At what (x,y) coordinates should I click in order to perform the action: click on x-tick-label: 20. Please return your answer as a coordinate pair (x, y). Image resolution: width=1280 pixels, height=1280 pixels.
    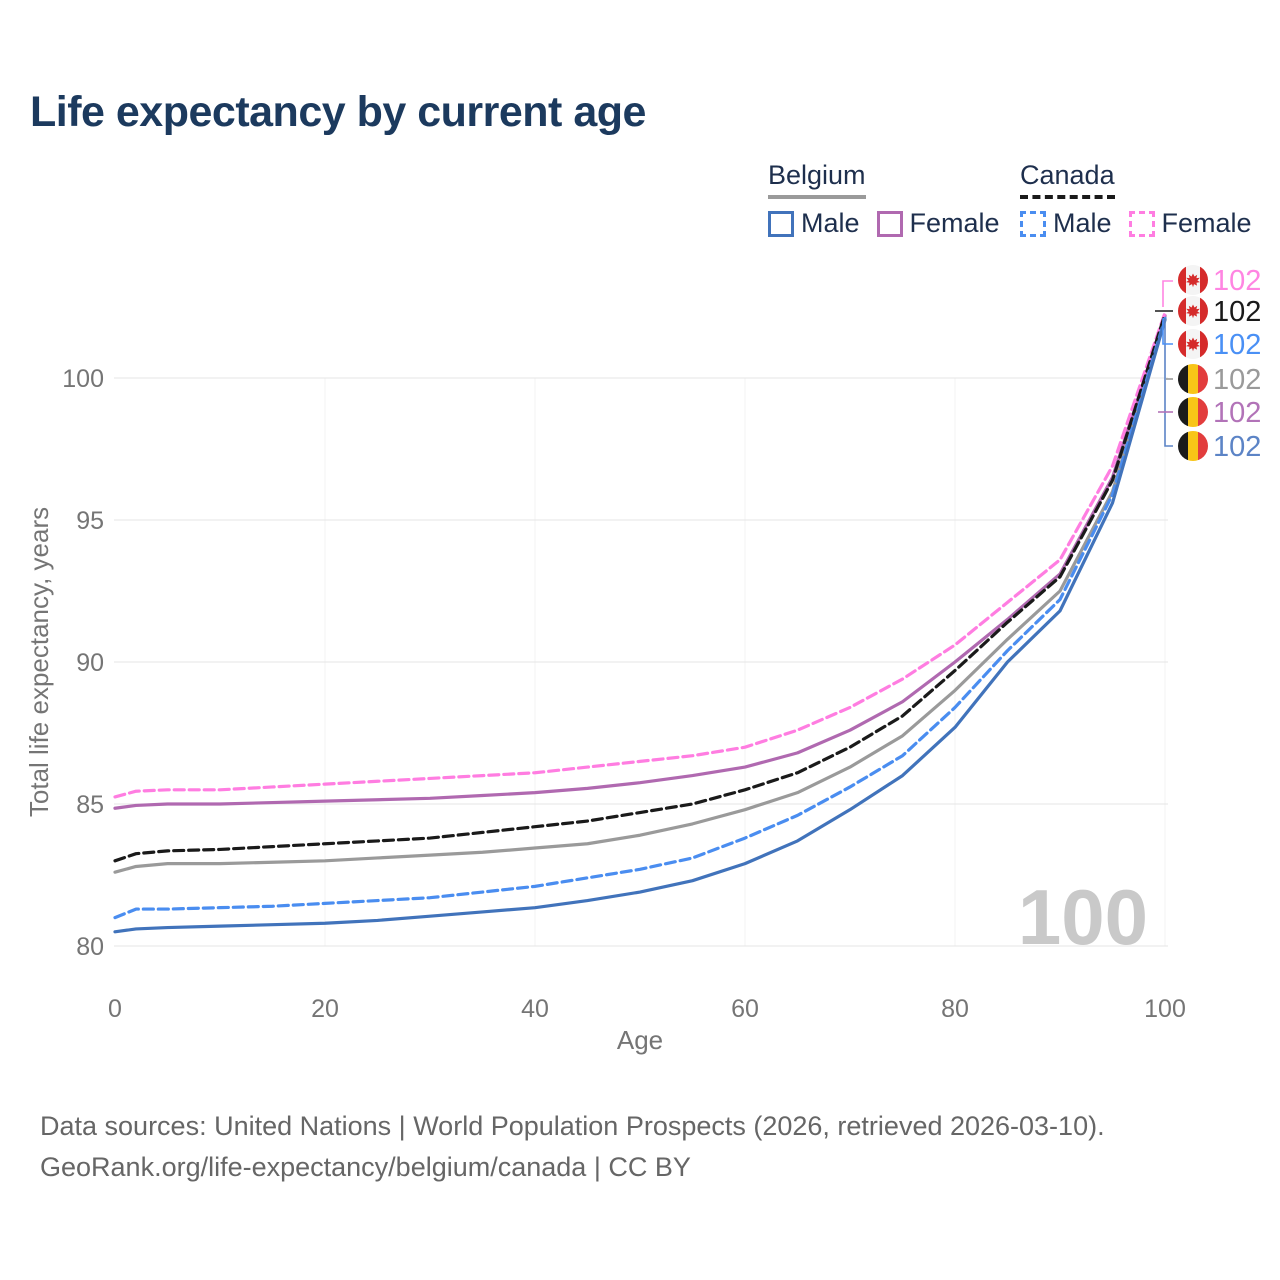
    Looking at the image, I should click on (325, 1009).